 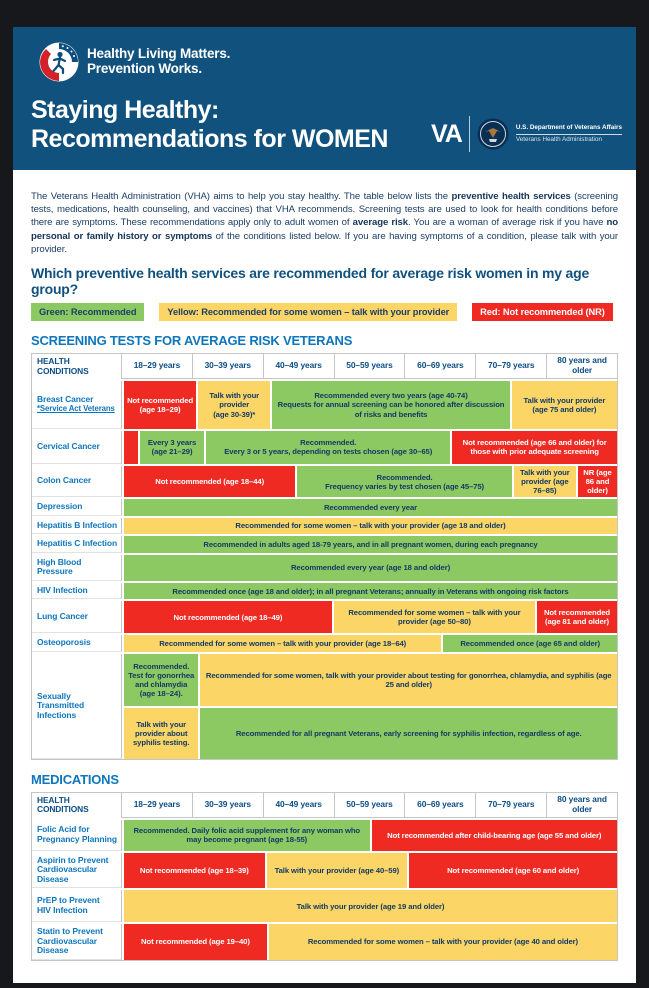 What do you see at coordinates (513, 870) in the screenshot?
I see `table-cell-red: Not recommended (age 60 and older)` at bounding box center [513, 870].